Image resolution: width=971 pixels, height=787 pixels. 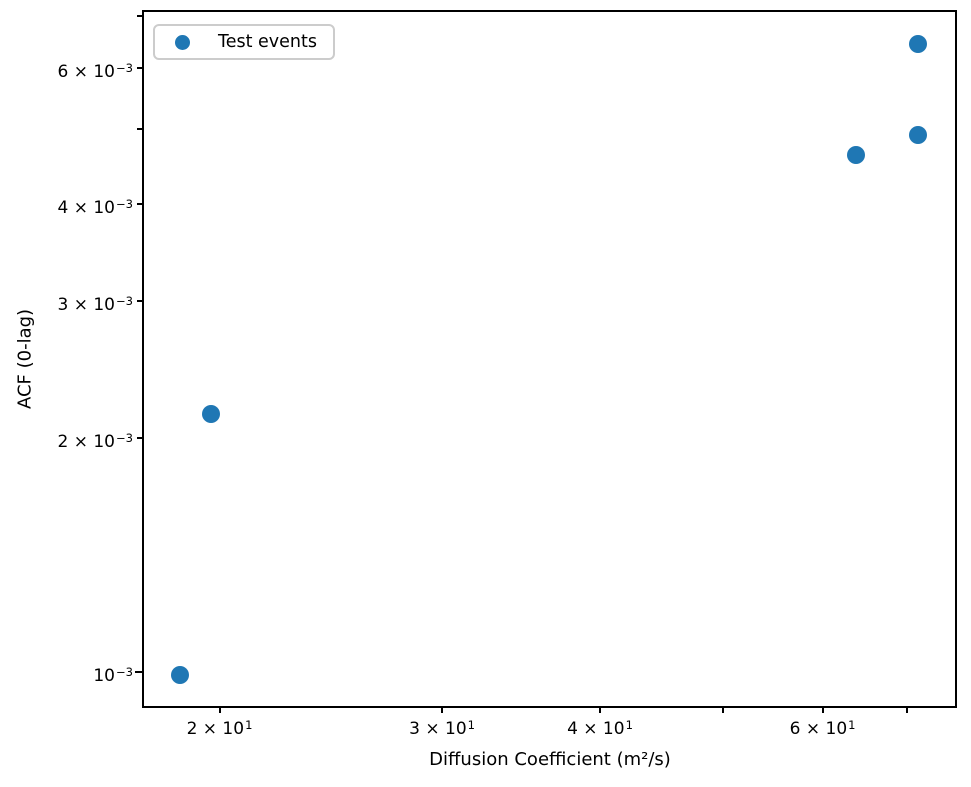 I want to click on x-tick-label: 4 × 101, so click(x=600, y=729).